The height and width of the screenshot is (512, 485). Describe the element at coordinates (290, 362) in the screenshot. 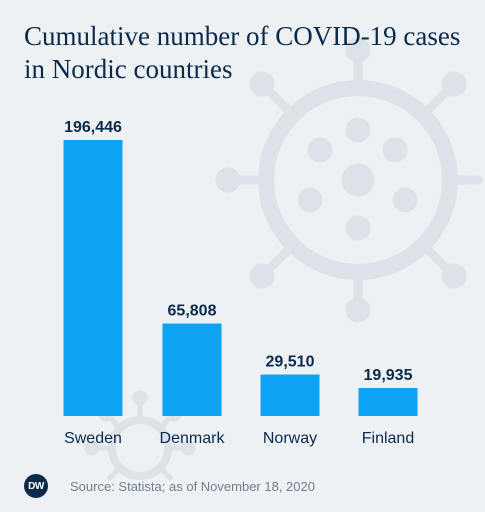

I see `value-label-norway: 29,510` at that location.